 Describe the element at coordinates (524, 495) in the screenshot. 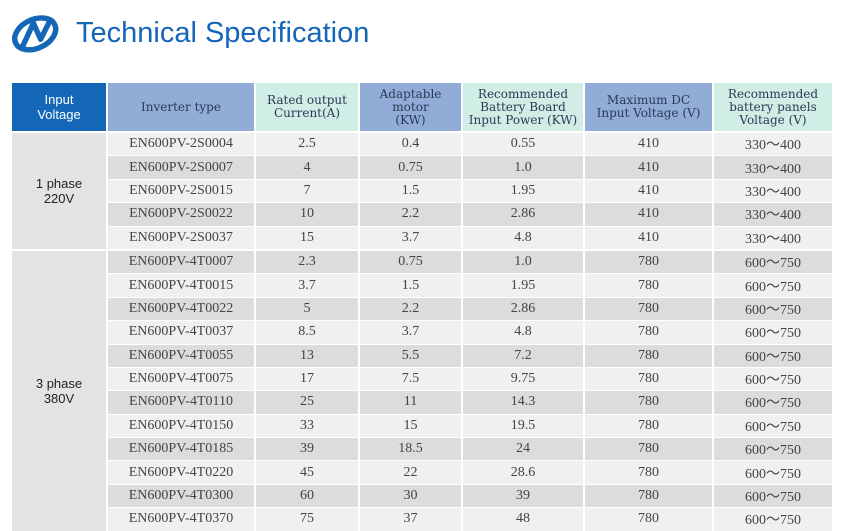

I see `cell-battery-board-input-power: 39` at that location.